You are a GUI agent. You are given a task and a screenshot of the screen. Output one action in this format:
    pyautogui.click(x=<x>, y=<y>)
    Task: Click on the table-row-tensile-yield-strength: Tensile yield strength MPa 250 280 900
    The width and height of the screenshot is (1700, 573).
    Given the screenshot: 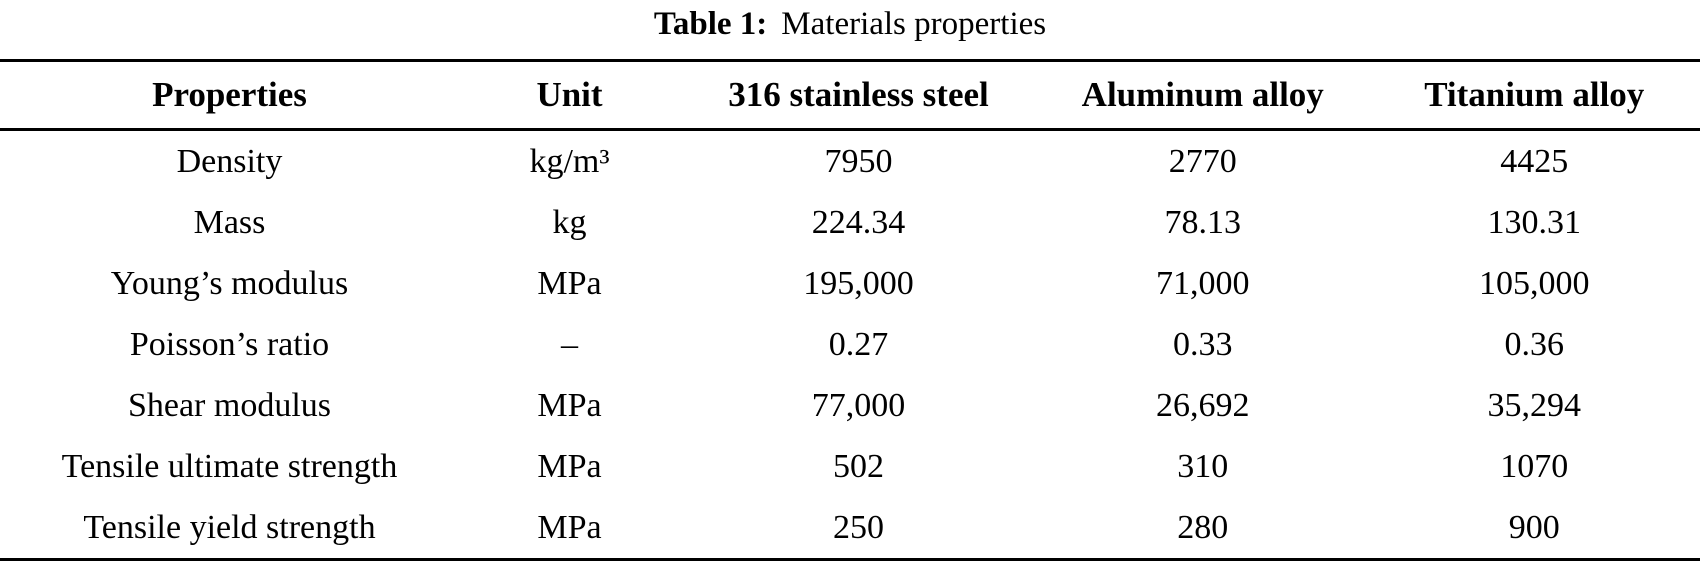 What is the action you would take?
    pyautogui.click(x=850, y=528)
    